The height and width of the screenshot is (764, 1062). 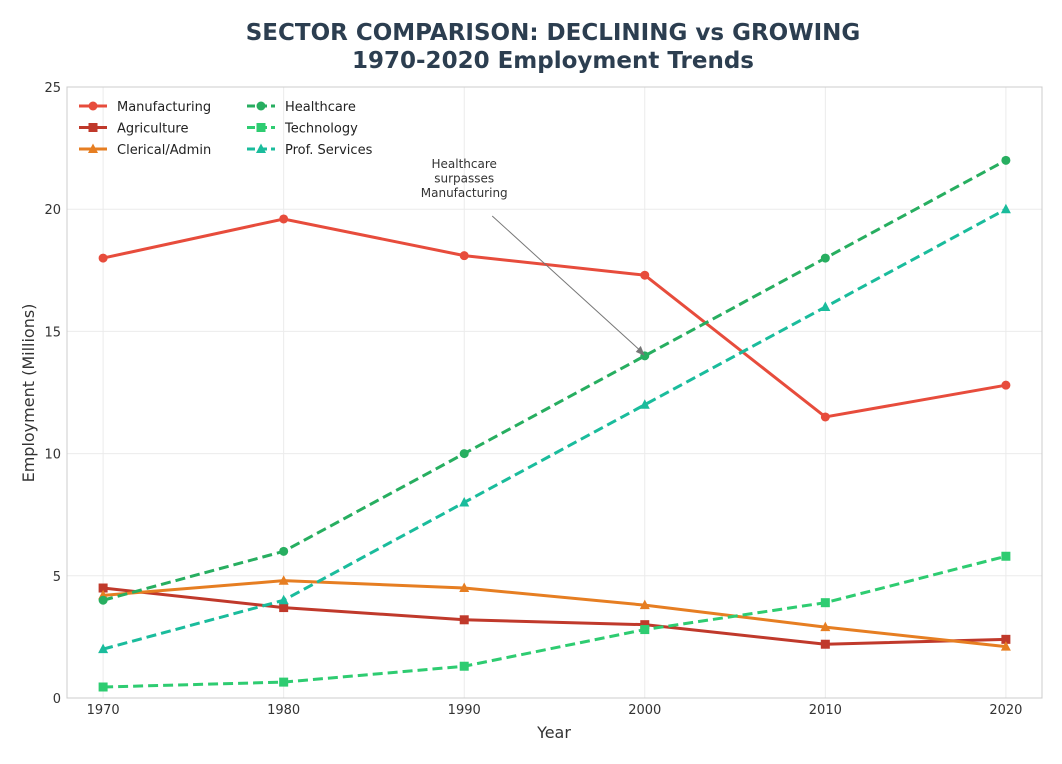 I want to click on y-tick-label: 10, so click(x=52, y=455).